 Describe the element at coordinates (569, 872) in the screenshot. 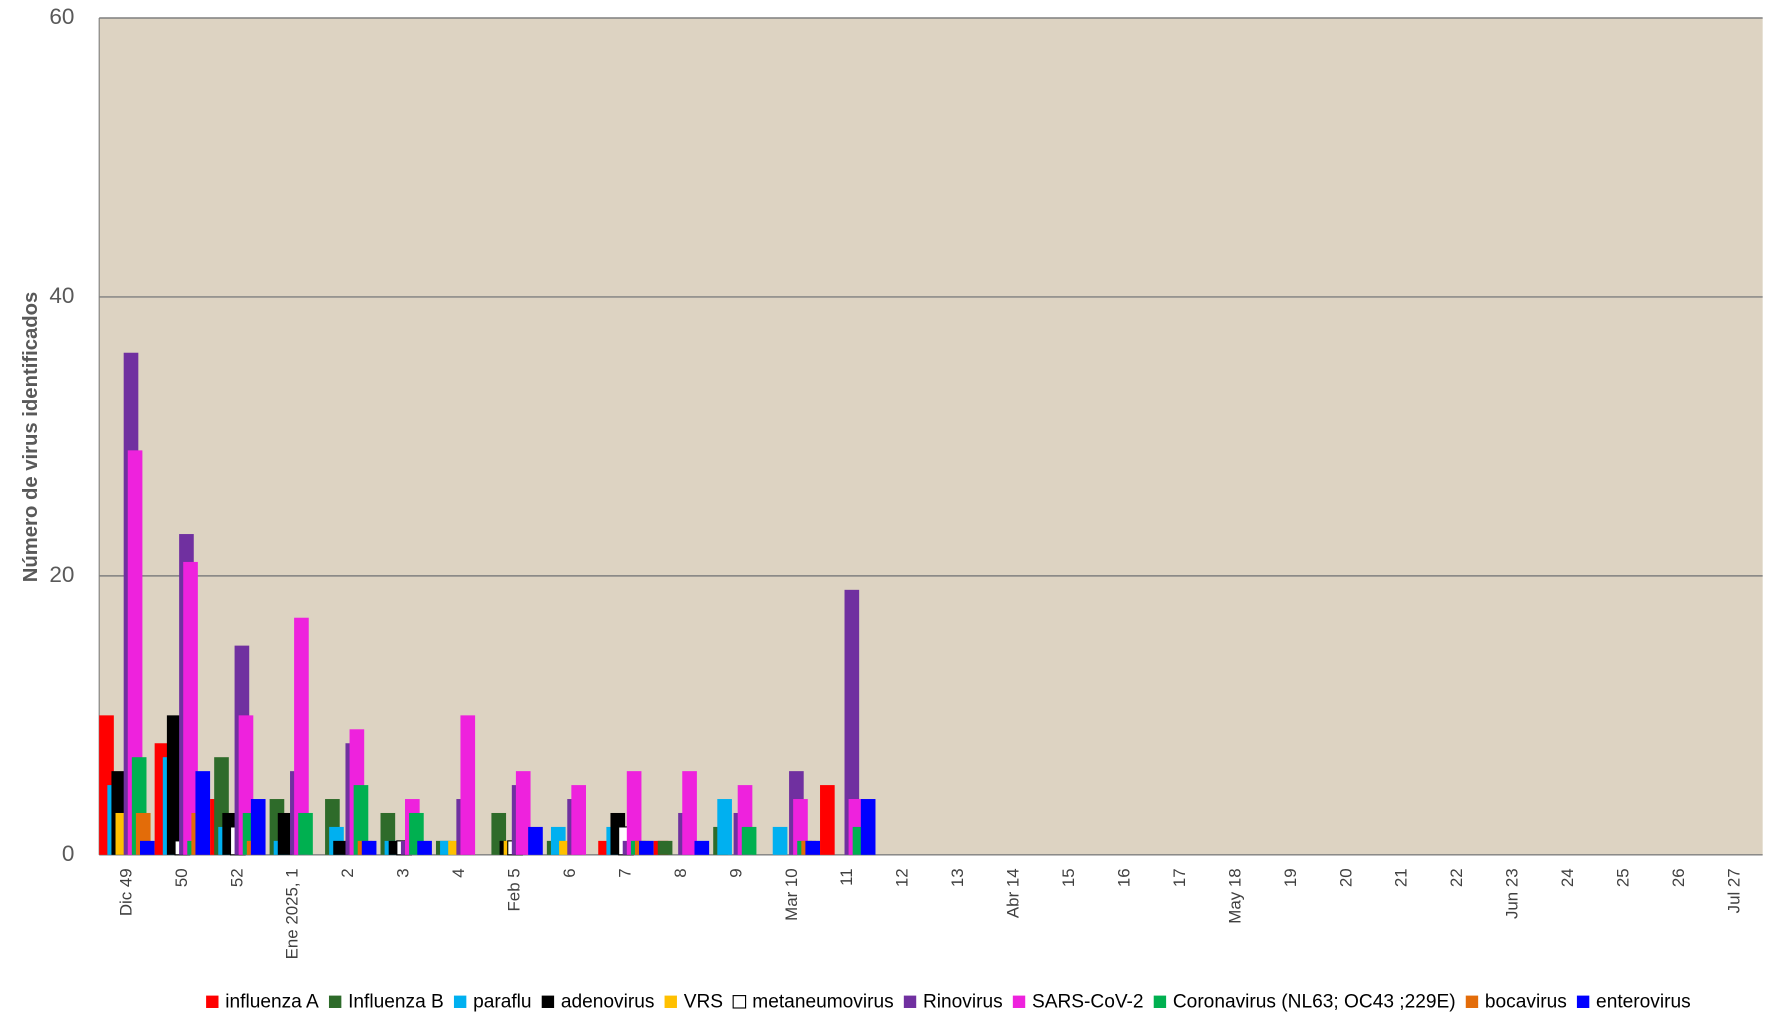

I see `x-tick-label: 6` at that location.